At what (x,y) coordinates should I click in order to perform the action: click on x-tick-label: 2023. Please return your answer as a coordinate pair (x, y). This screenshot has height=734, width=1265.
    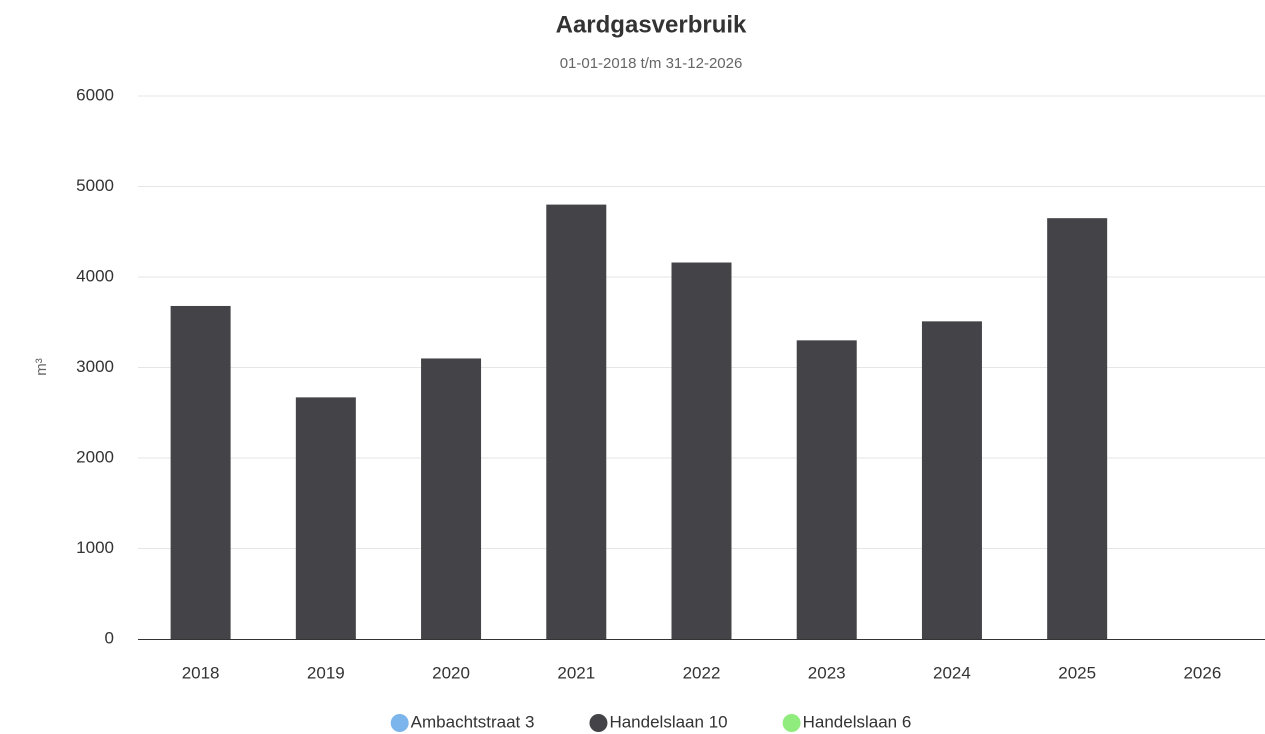
    Looking at the image, I should click on (827, 672).